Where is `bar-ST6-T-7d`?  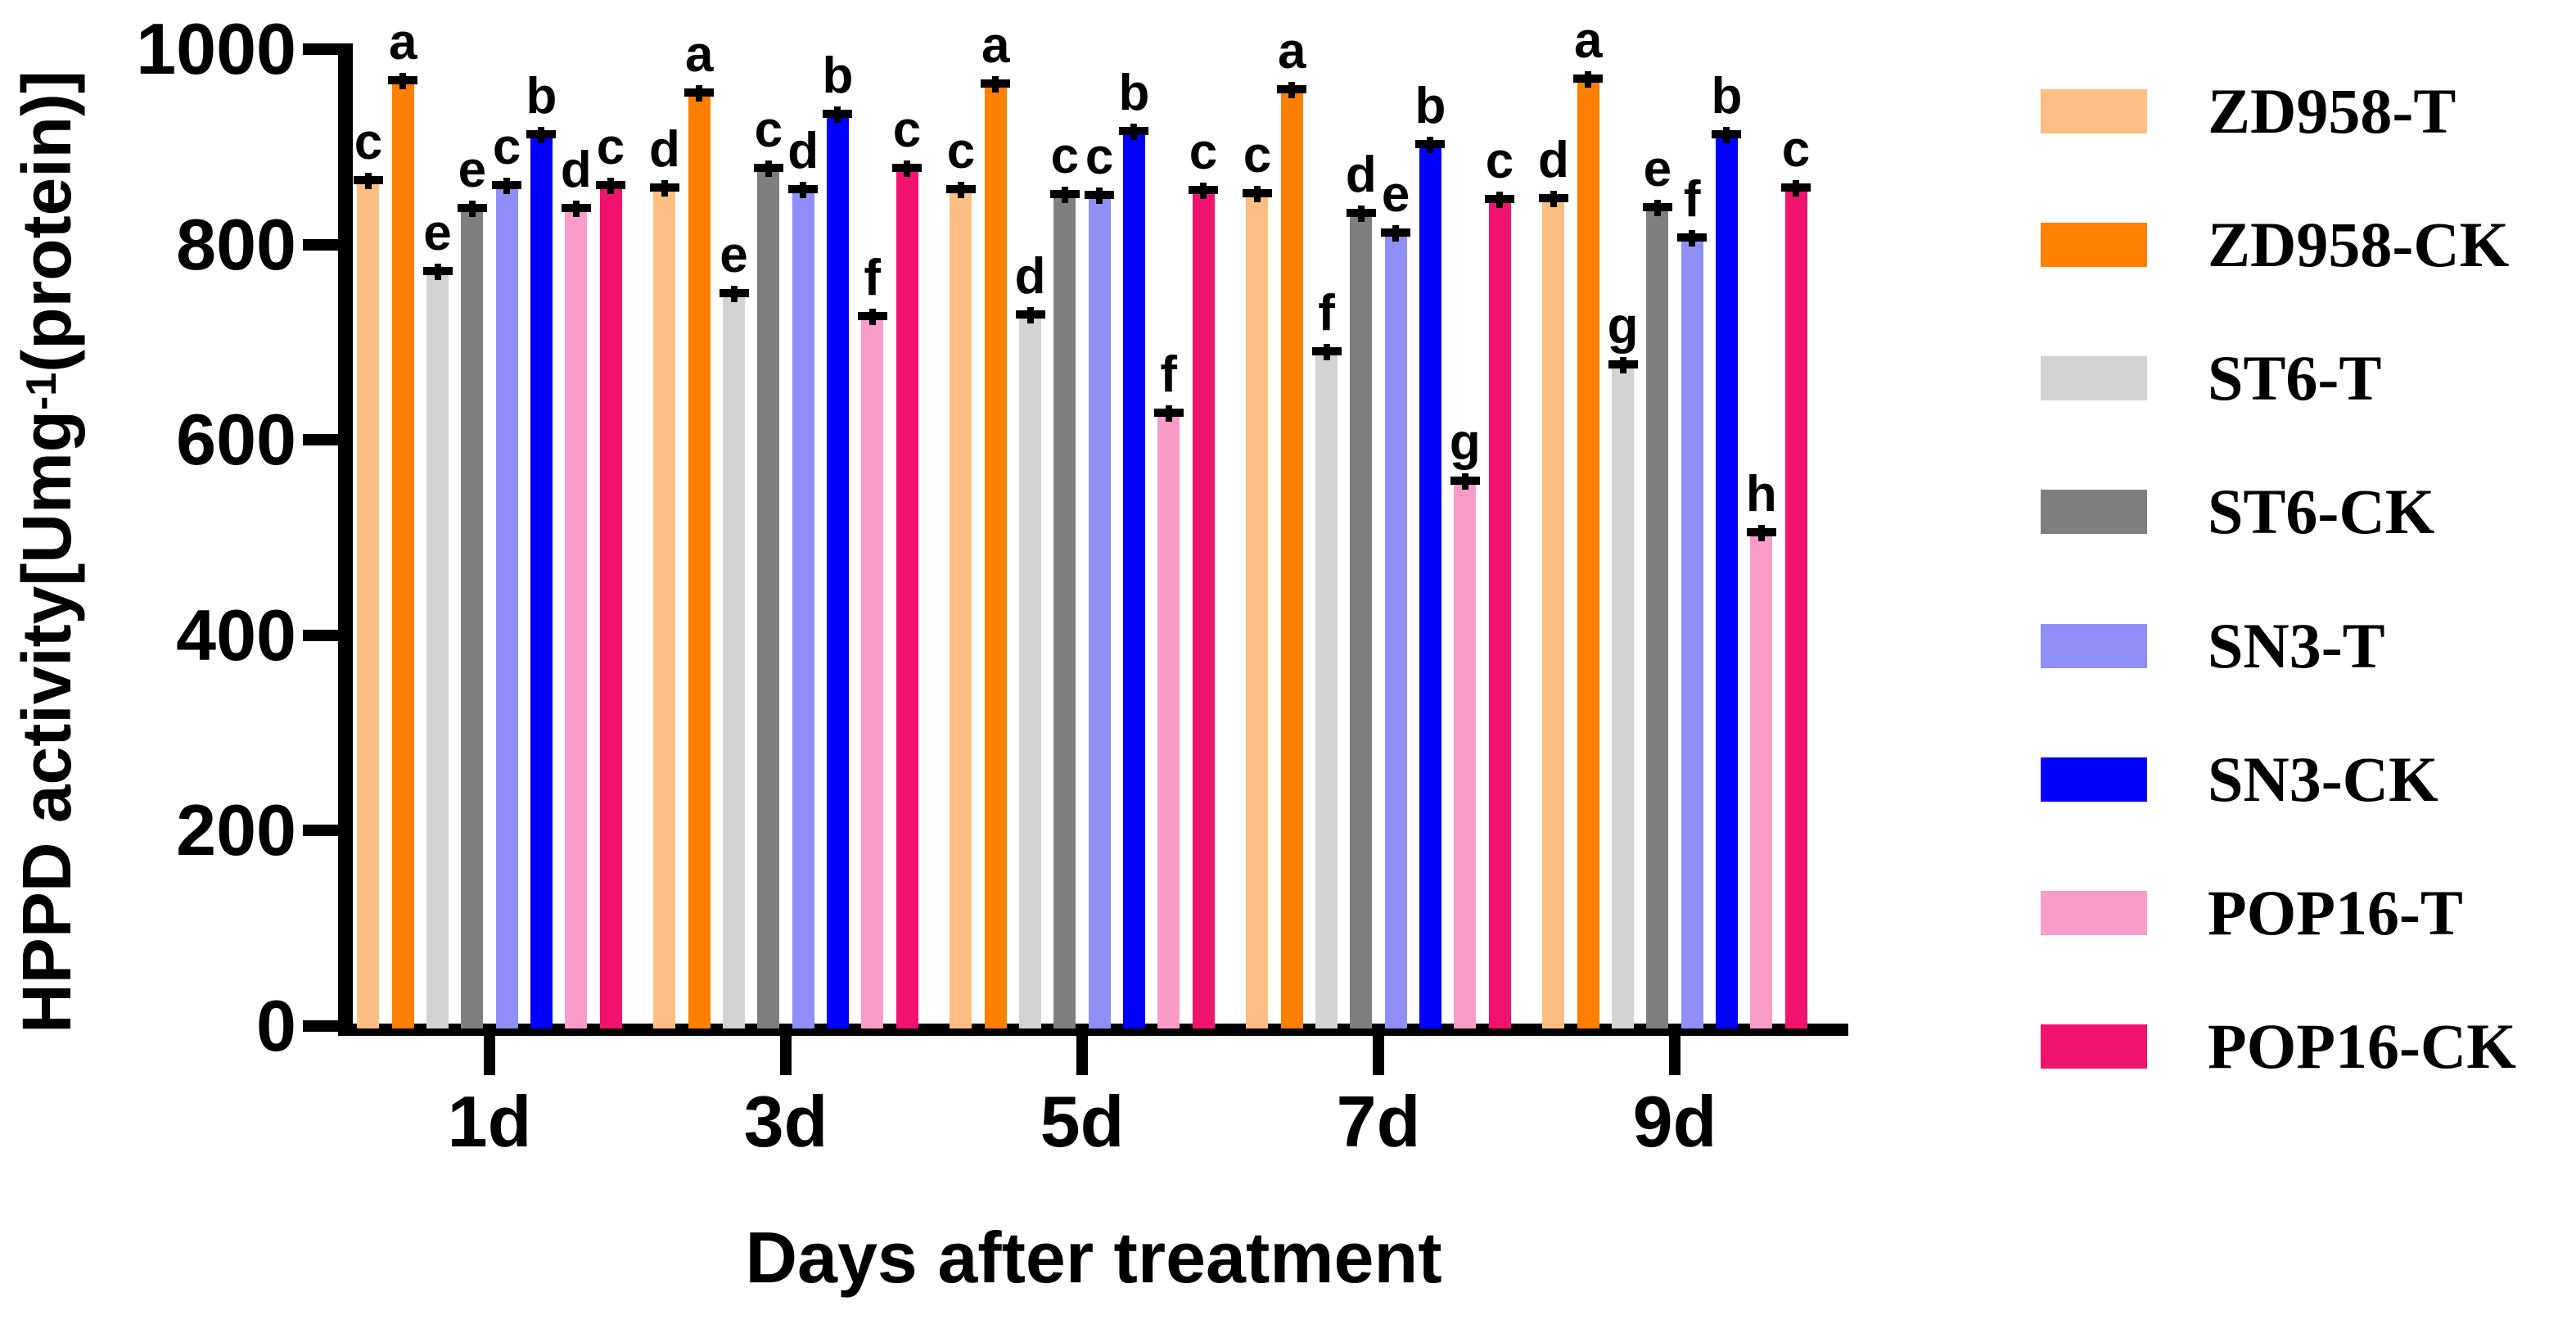
bar-ST6-T-7d is located at coordinates (1326, 691).